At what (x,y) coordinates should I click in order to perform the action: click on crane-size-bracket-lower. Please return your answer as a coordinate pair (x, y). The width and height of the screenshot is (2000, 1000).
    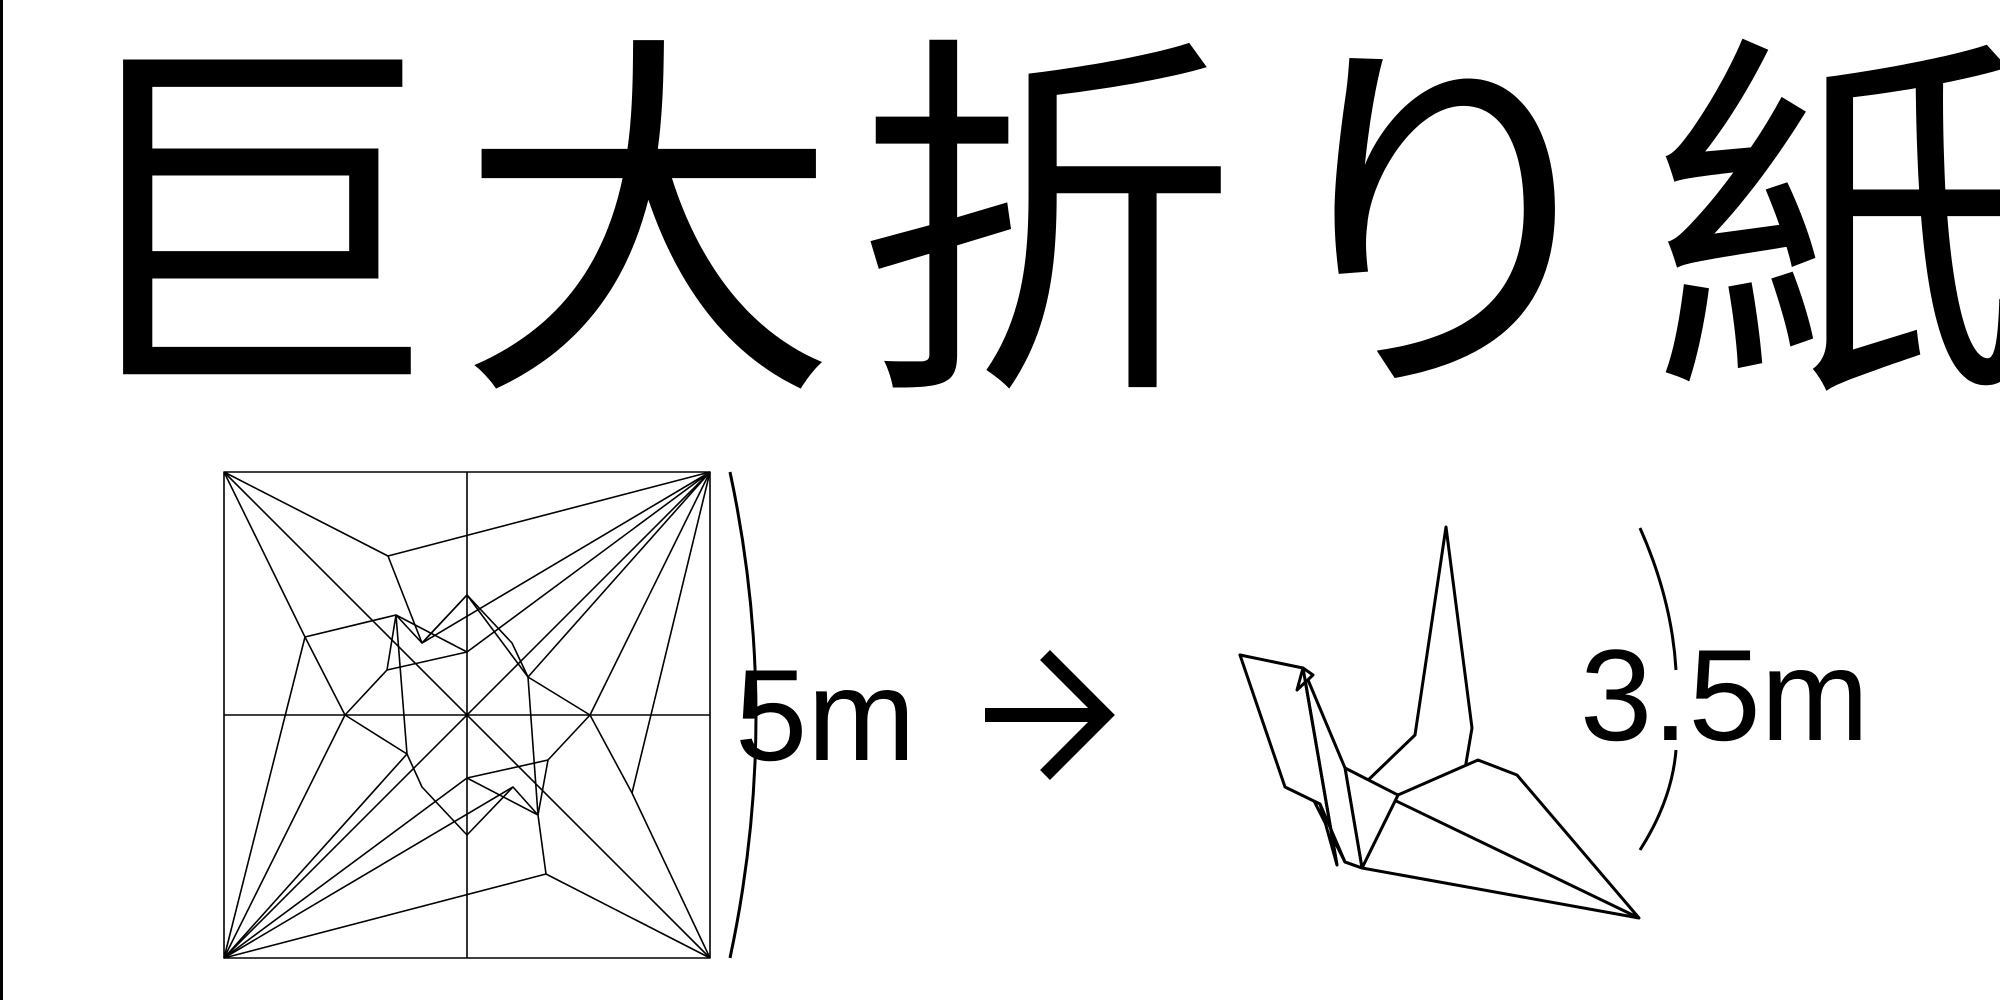
    Looking at the image, I should click on (1658, 800).